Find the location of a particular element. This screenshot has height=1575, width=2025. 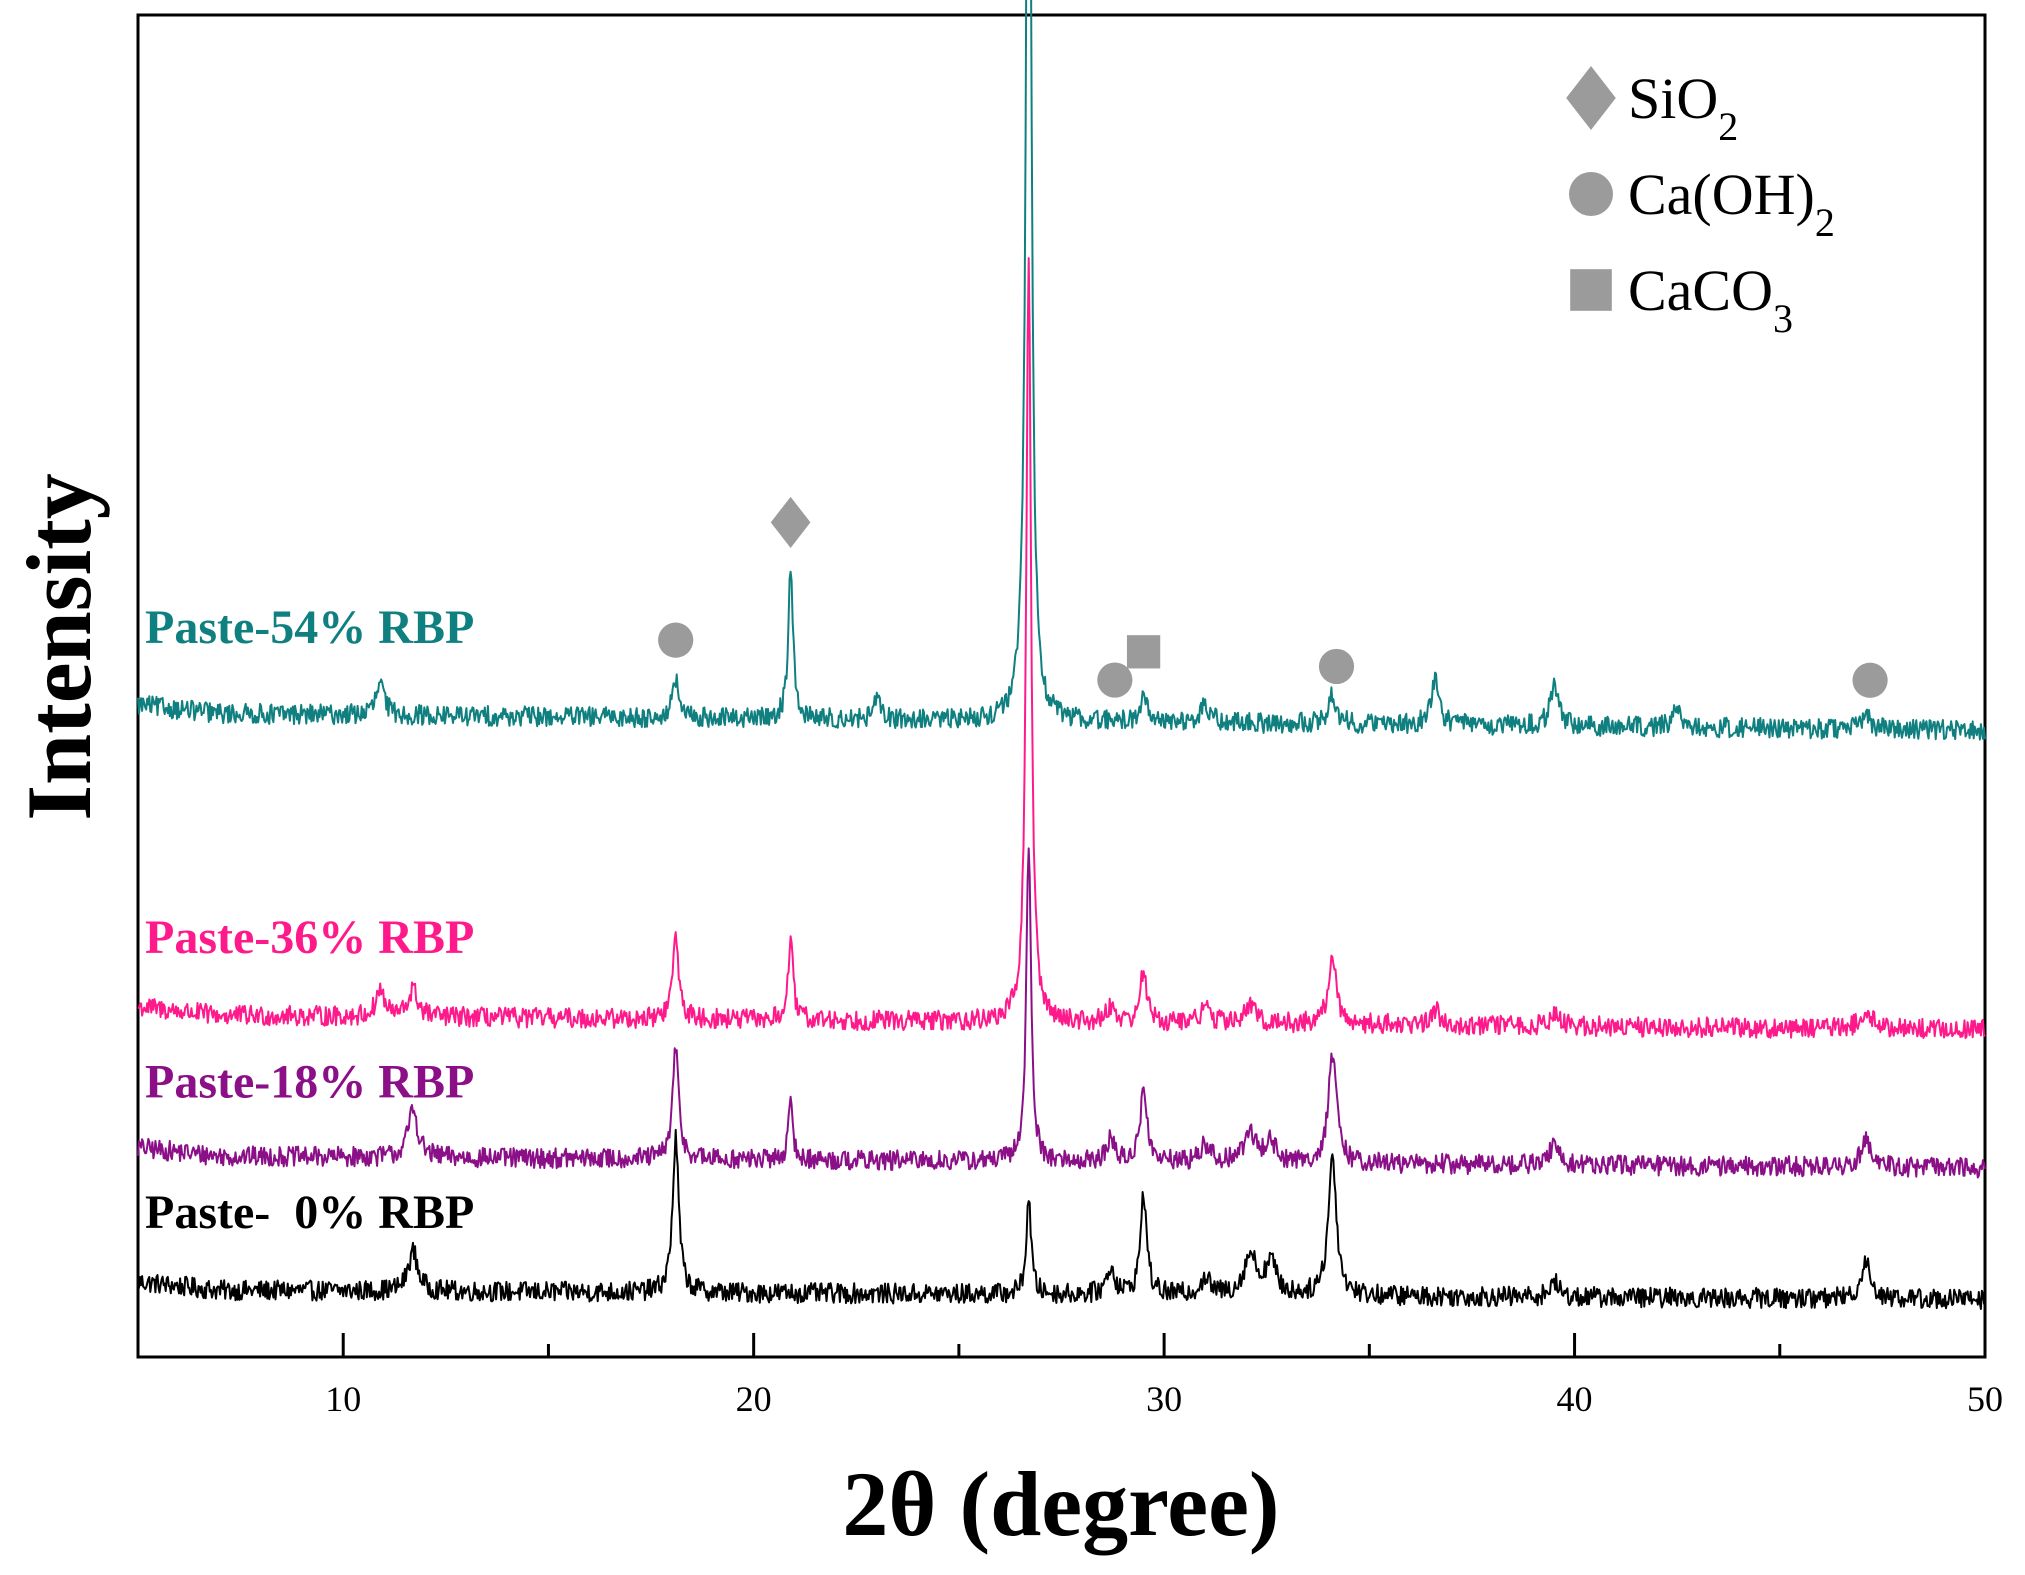

series-label-paste-36-rbp: Paste-36% RBP is located at coordinates (309, 937).